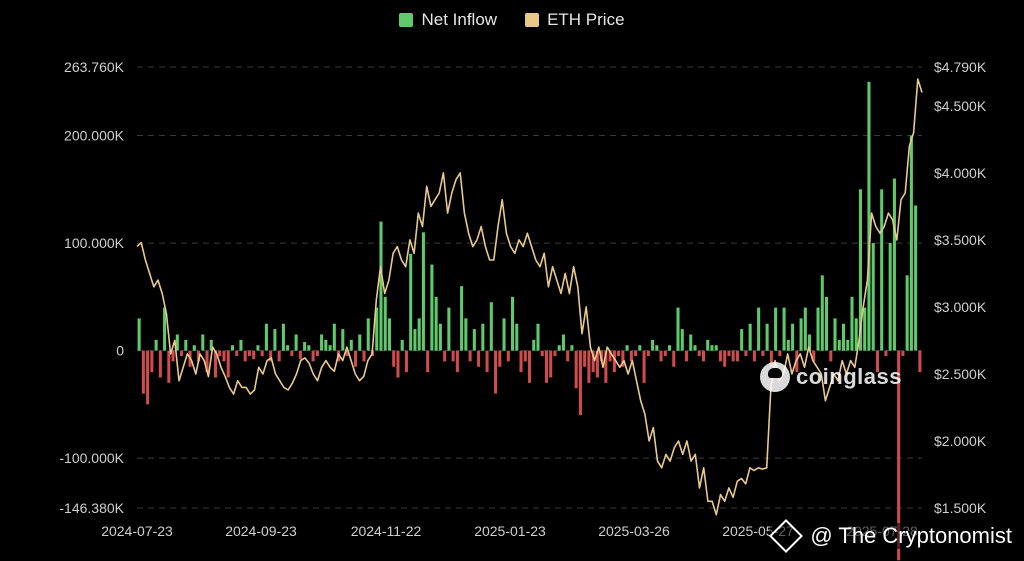  Describe the element at coordinates (91, 508) in the screenshot. I see `left-tick-label: -146.380K` at that location.